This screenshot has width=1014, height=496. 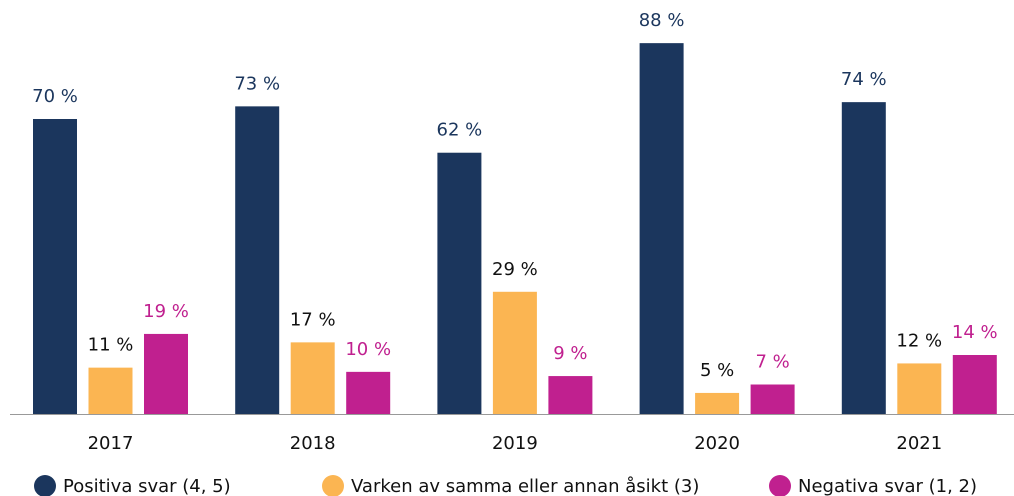 What do you see at coordinates (111, 345) in the screenshot?
I see `value-label: 11 %` at bounding box center [111, 345].